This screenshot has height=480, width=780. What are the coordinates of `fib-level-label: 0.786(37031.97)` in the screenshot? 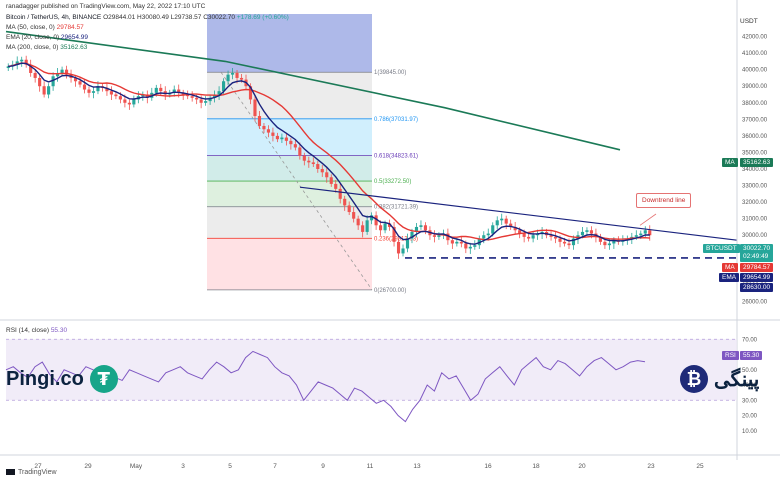 It's located at (396, 120).